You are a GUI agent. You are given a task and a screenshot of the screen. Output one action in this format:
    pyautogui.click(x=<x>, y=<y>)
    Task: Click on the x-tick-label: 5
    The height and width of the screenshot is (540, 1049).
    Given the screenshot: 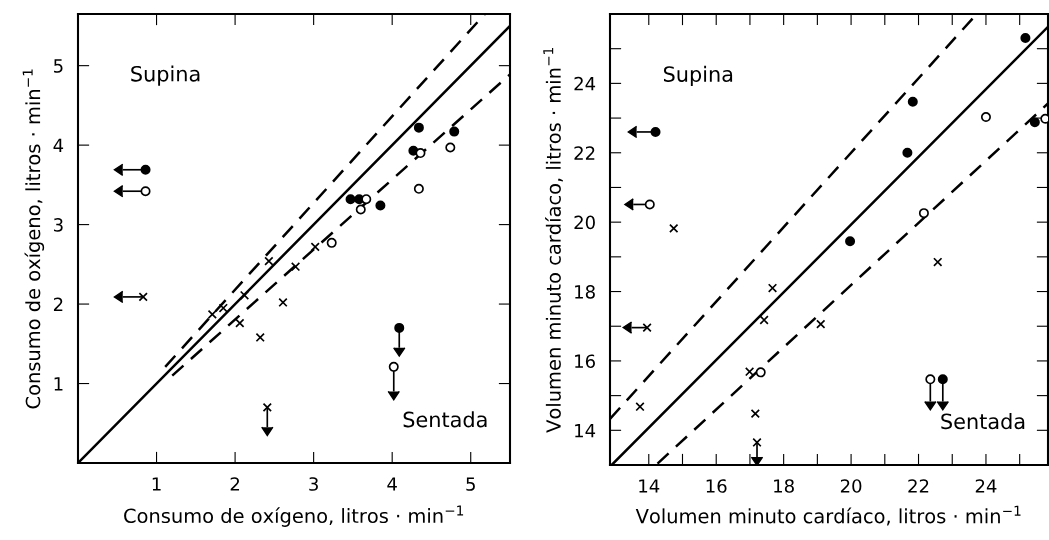 What is the action you would take?
    pyautogui.click(x=470, y=484)
    